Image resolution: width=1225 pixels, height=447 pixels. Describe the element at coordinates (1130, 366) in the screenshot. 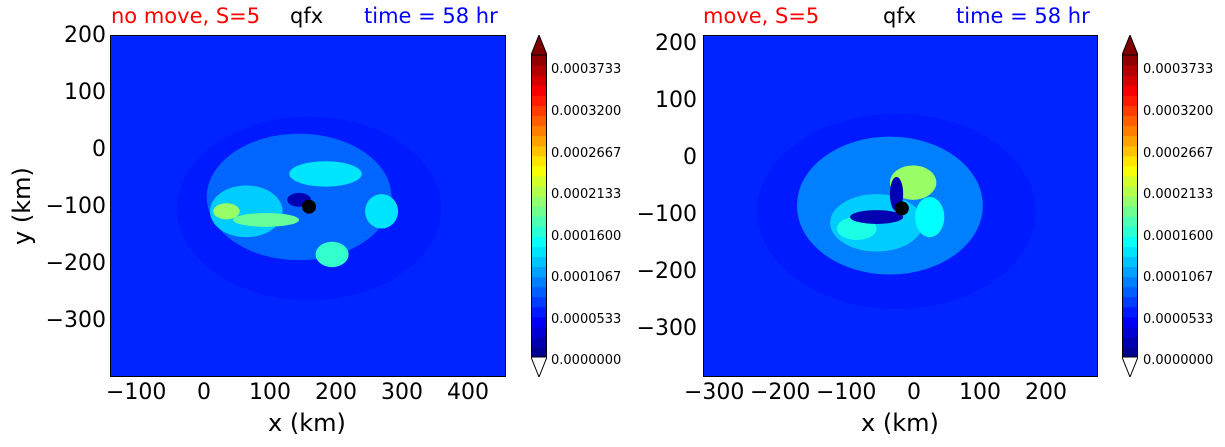

I see `colorbar-extend-min` at that location.